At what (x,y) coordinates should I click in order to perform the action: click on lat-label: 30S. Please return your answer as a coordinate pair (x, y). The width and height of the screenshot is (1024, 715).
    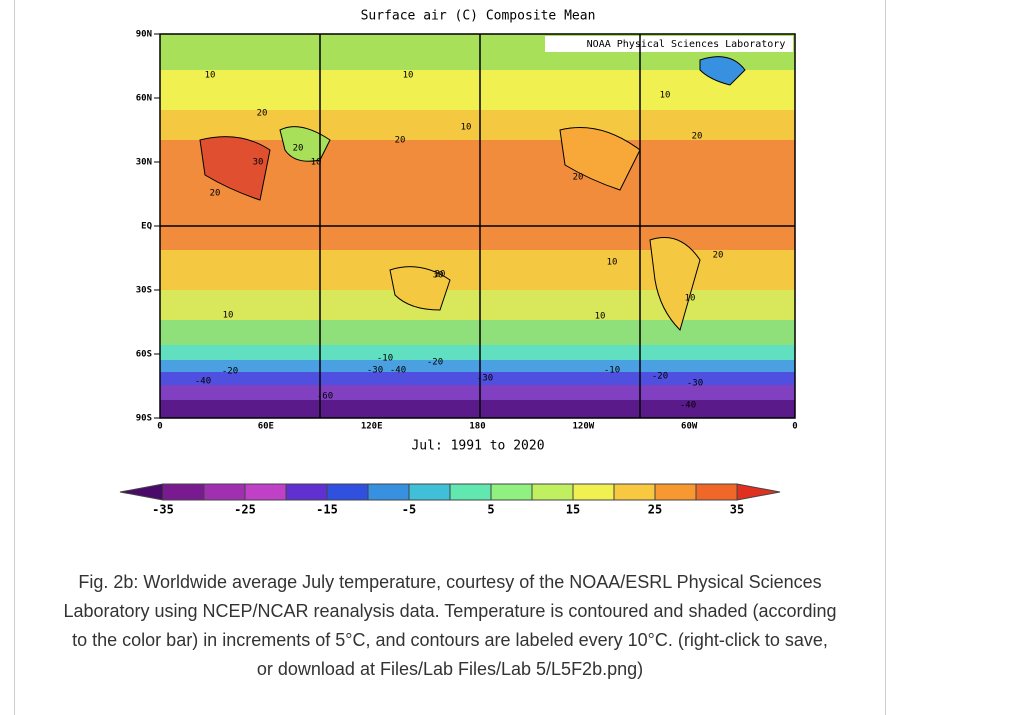
    Looking at the image, I should click on (144, 291).